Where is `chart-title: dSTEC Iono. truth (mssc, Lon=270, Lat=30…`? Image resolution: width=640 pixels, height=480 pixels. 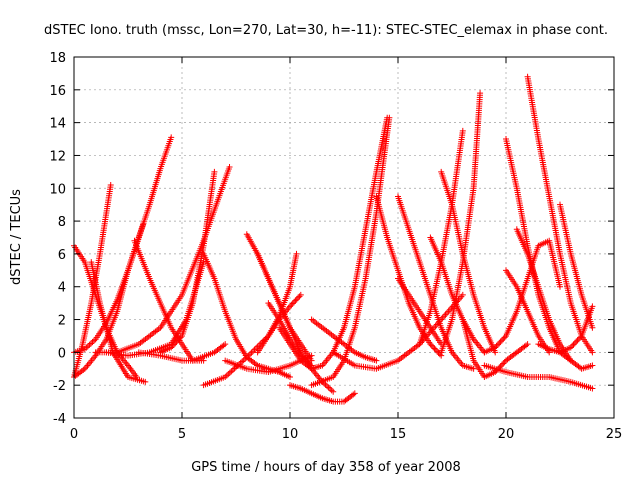 chart-title: dSTEC Iono. truth (mssc, Lon=270, Lat=30… is located at coordinates (326, 30).